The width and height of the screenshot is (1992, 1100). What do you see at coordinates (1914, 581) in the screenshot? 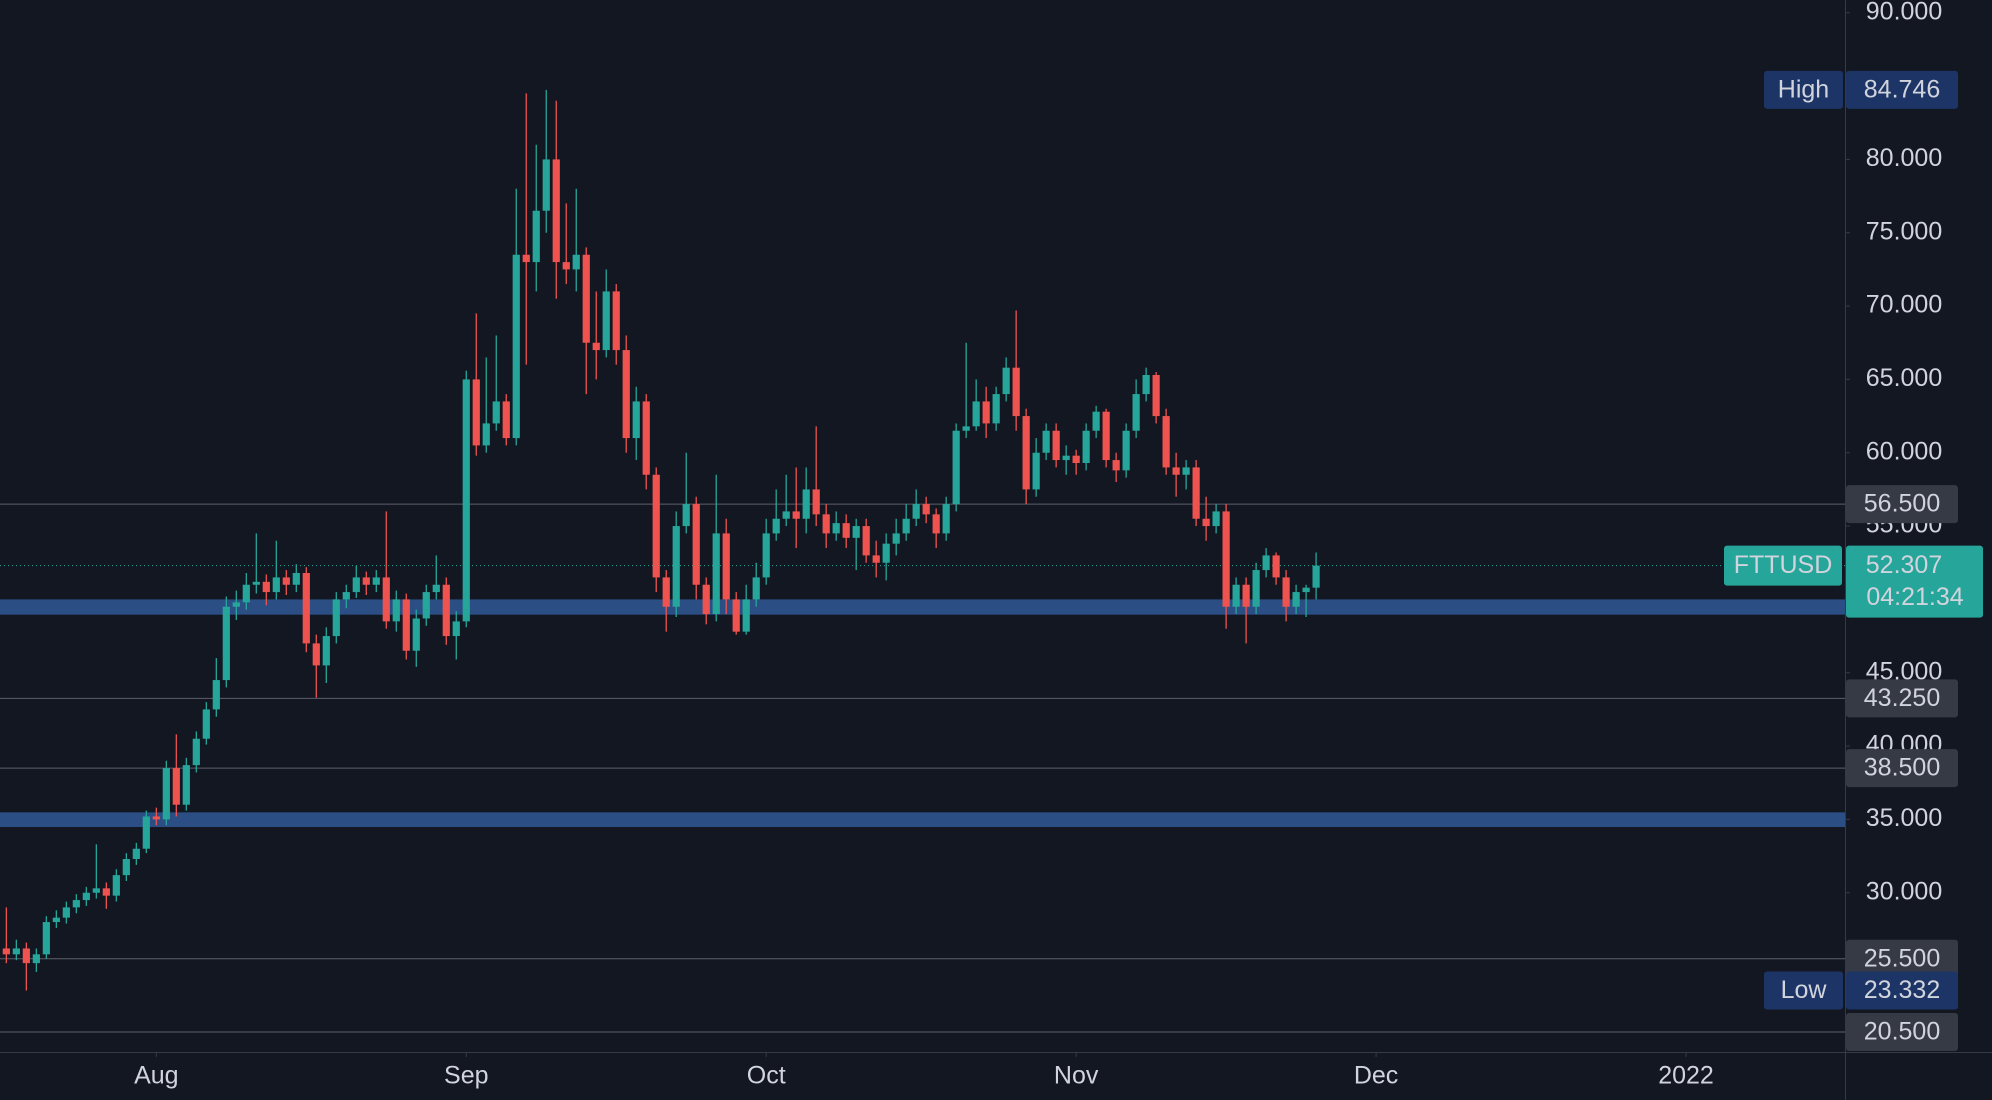
I see `last-price-box` at bounding box center [1914, 581].